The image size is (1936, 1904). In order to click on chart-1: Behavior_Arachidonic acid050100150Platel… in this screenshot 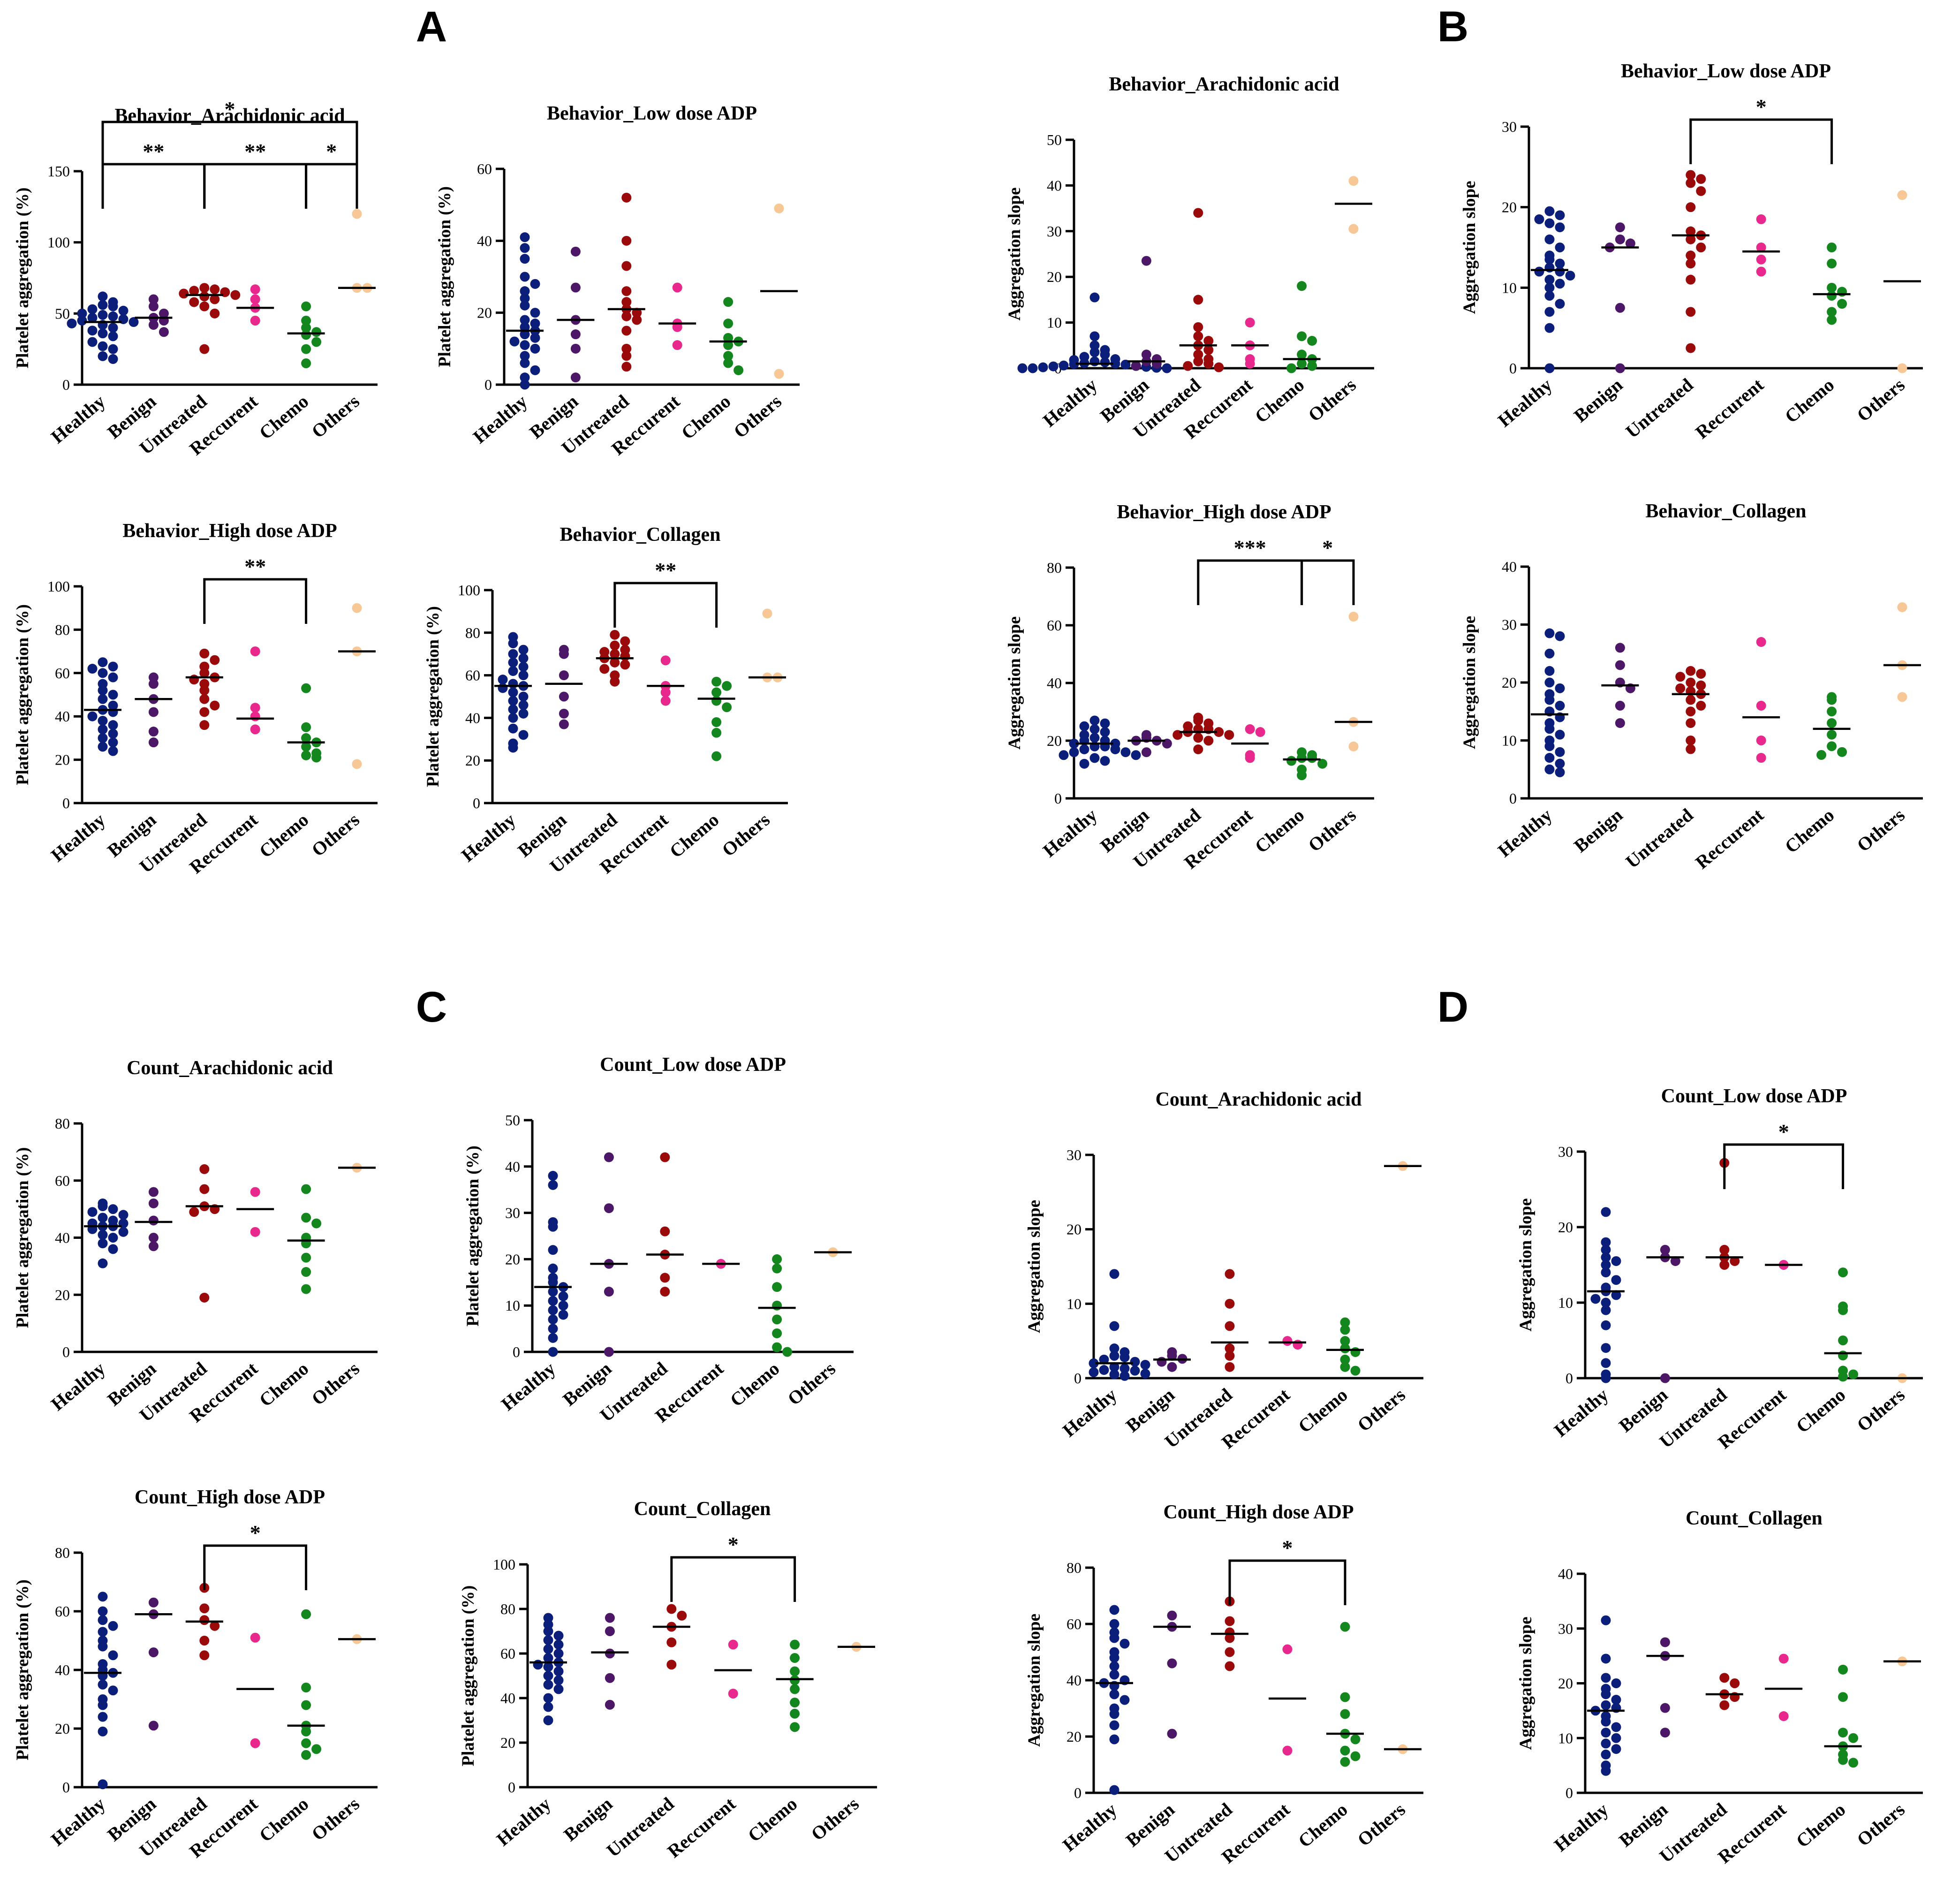, I will do `click(195, 278)`.